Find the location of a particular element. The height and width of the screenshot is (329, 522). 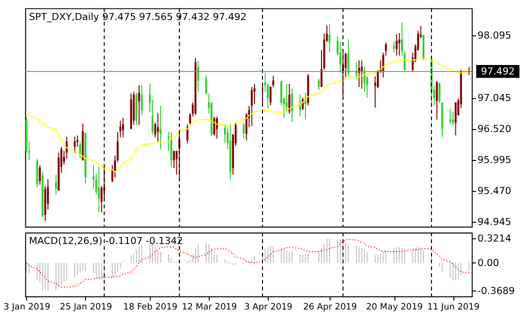

y-tick-label: 95.995 is located at coordinates (495, 160).